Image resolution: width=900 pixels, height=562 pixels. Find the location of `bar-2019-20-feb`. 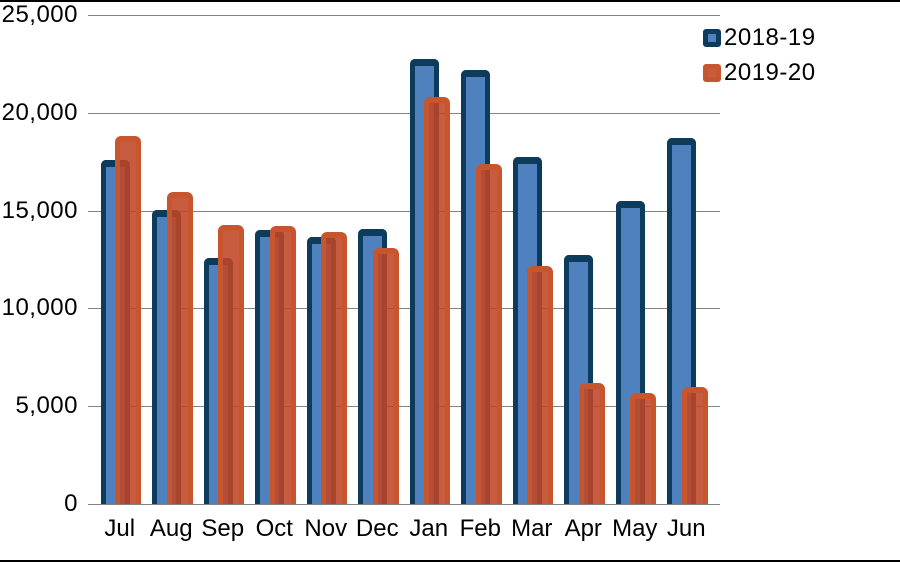

bar-2019-20-feb is located at coordinates (488, 333).